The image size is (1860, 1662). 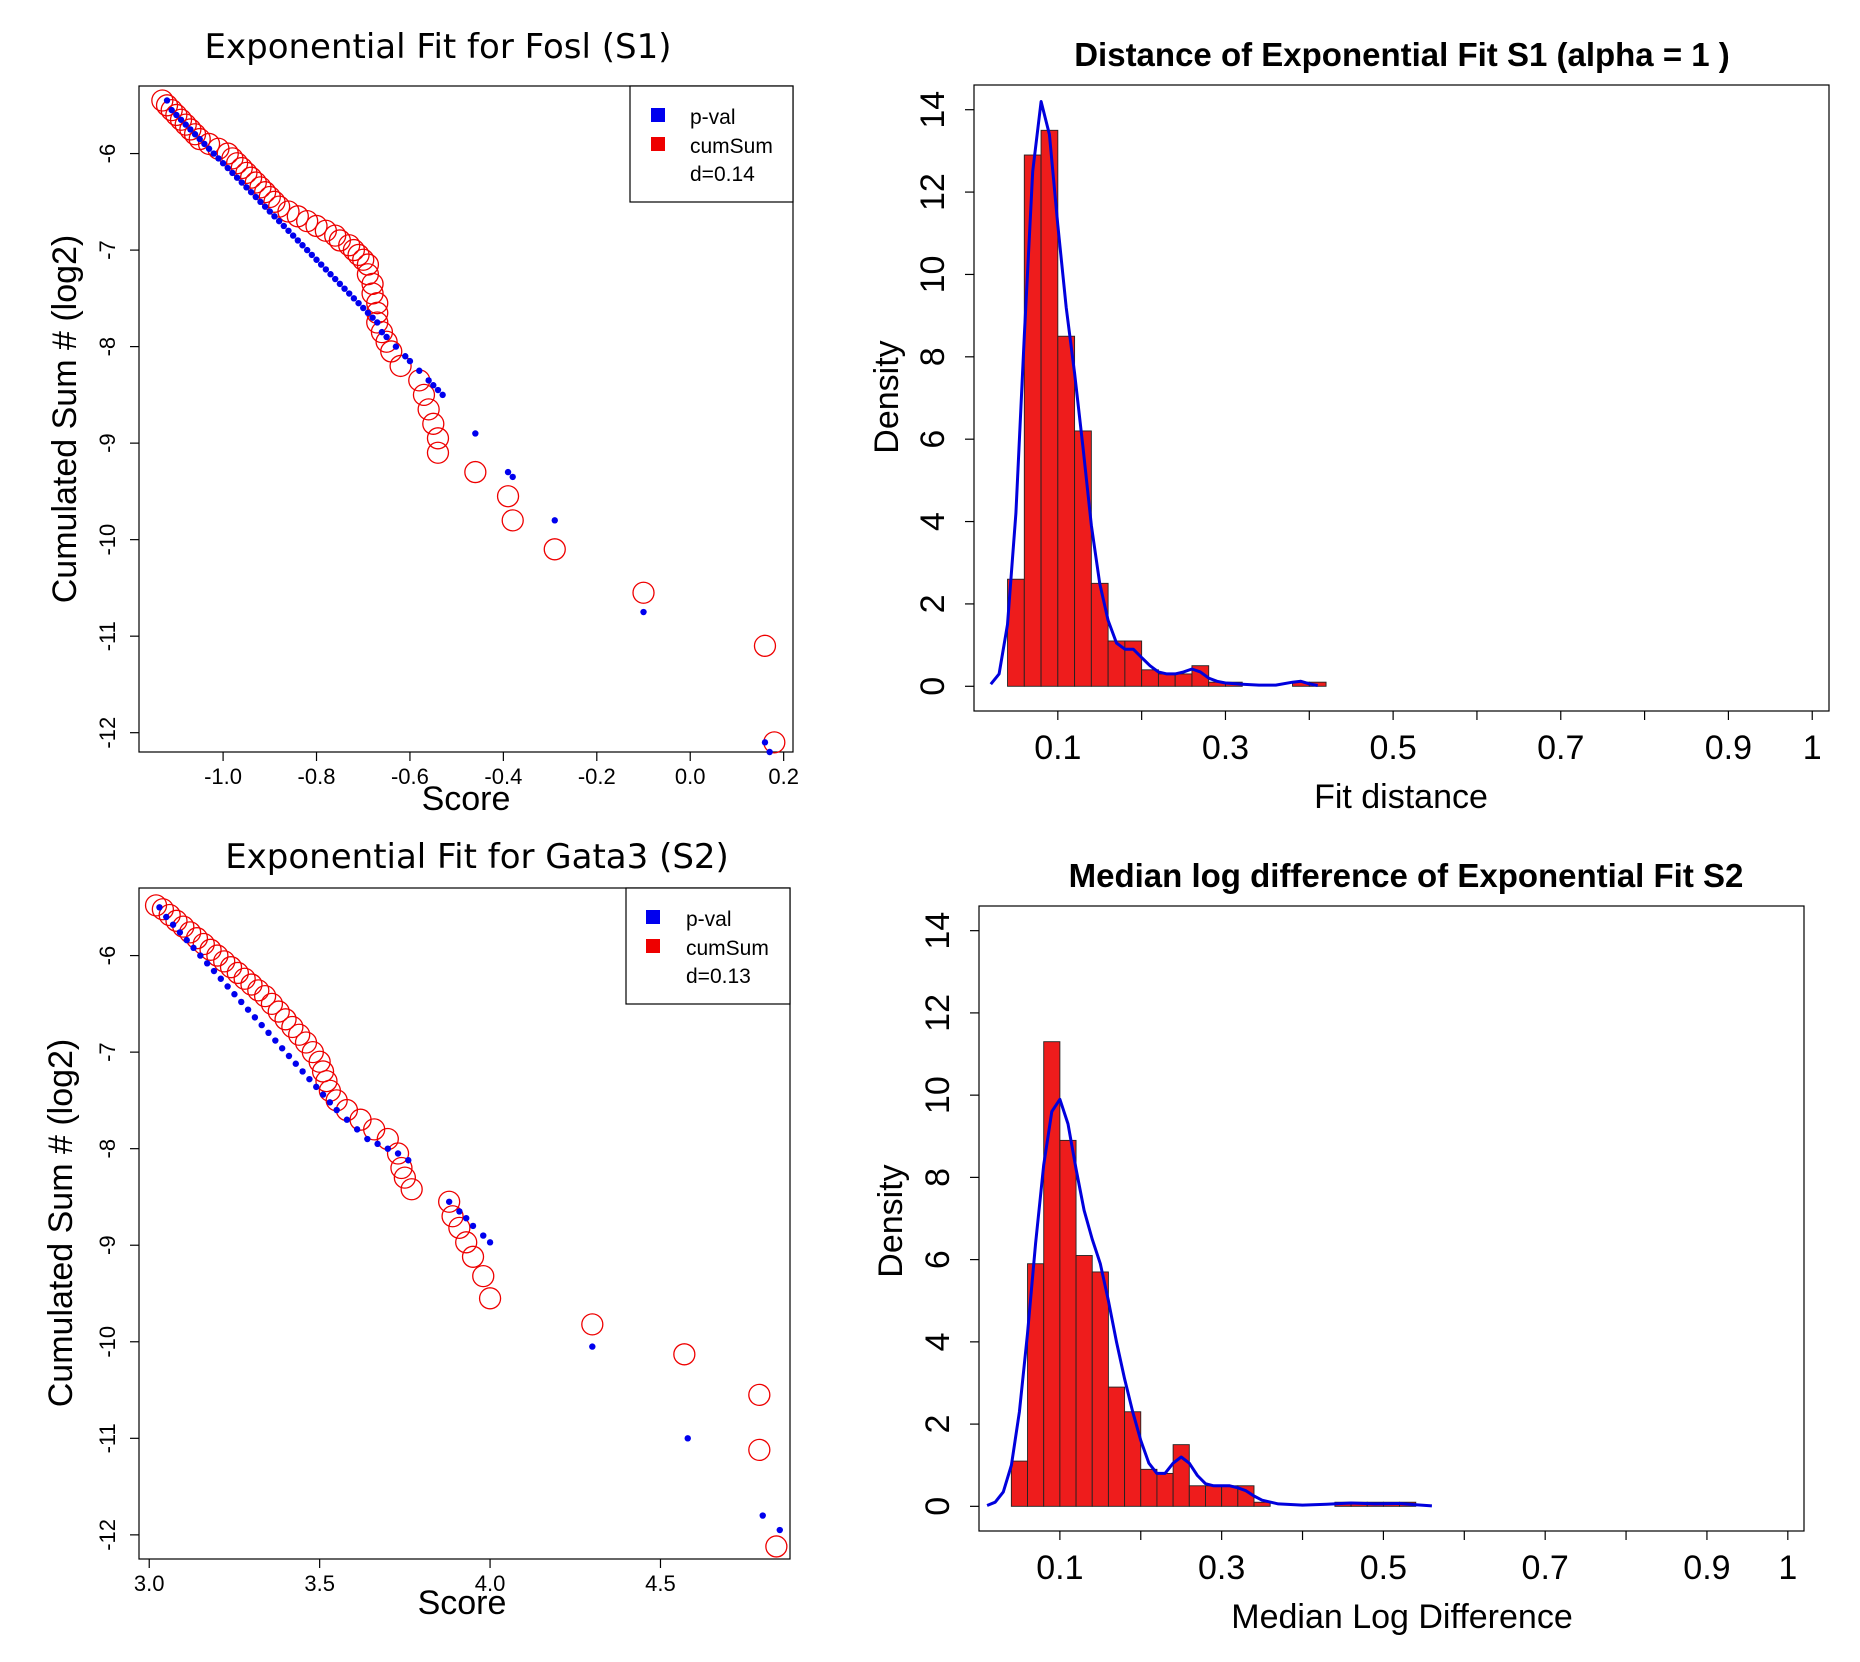 I want to click on x-tick-label: 4.0, so click(x=490, y=1583).